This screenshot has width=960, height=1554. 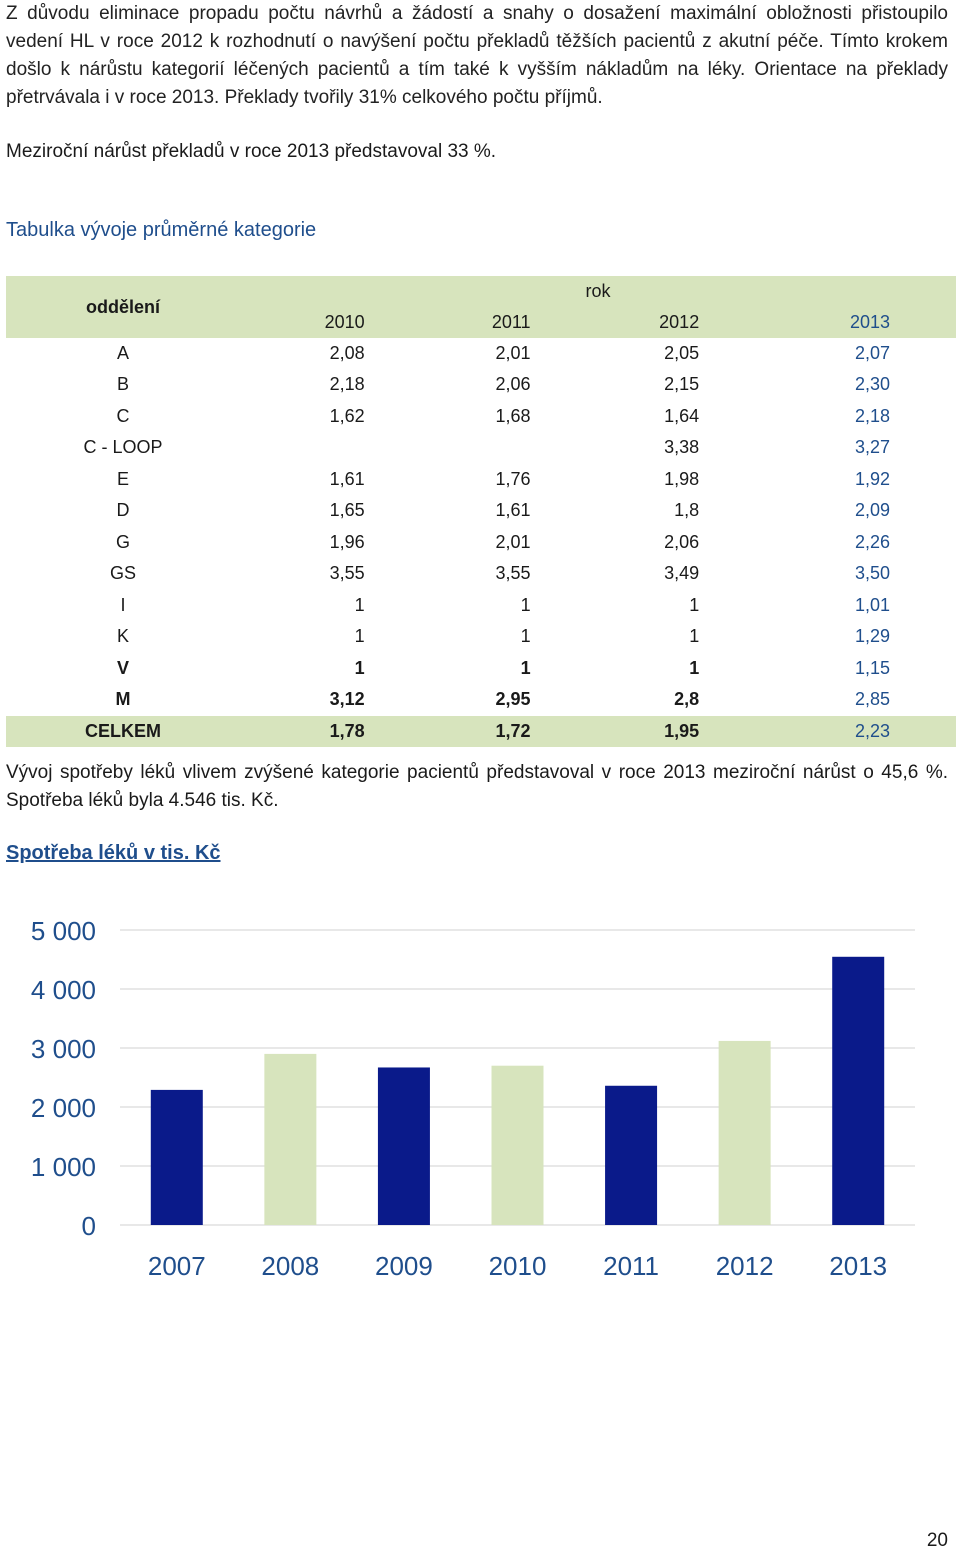 I want to click on table-row: K 1 1 1 1,29, so click(x=481, y=637).